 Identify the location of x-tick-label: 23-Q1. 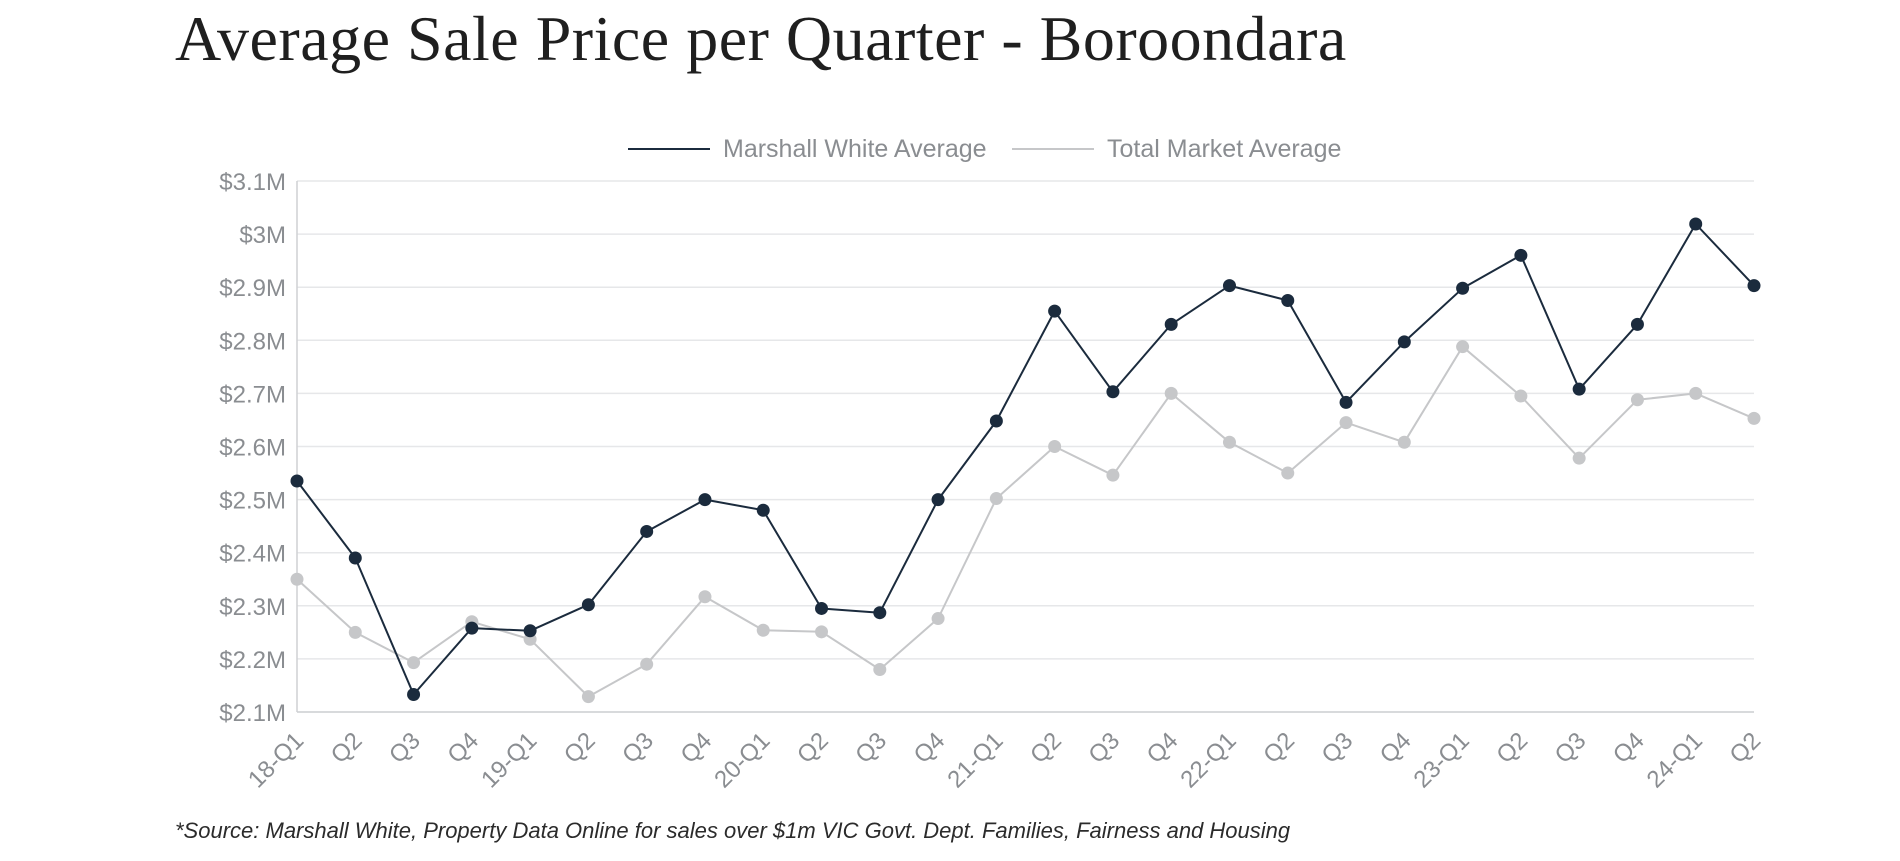
(1442, 760).